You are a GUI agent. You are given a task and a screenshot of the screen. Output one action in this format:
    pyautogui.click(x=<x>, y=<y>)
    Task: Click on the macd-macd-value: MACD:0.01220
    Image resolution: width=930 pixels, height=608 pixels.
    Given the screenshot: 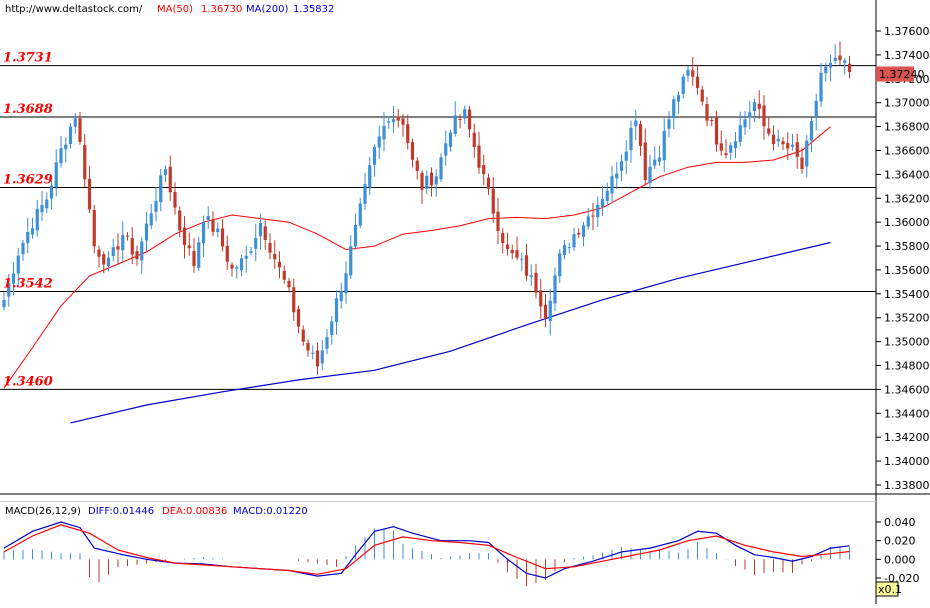 What is the action you would take?
    pyautogui.click(x=270, y=511)
    